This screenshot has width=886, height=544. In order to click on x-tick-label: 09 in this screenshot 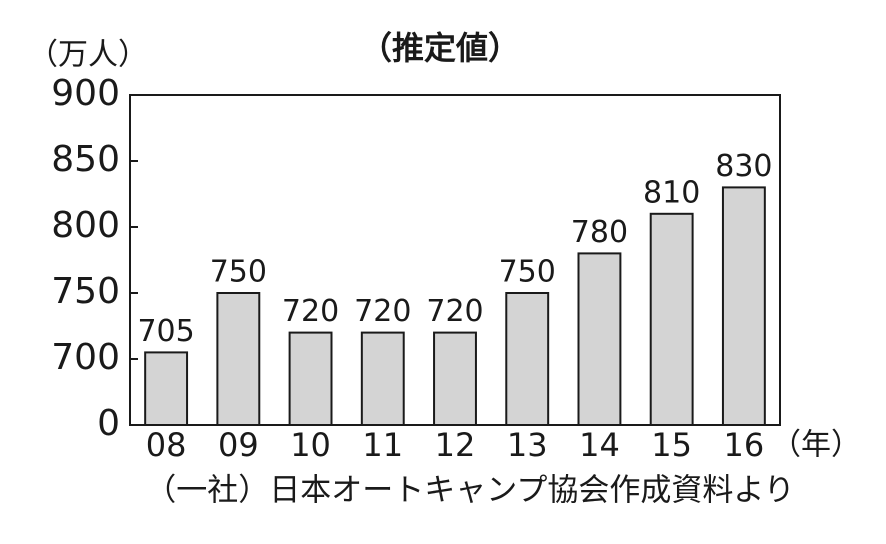, I will do `click(238, 445)`.